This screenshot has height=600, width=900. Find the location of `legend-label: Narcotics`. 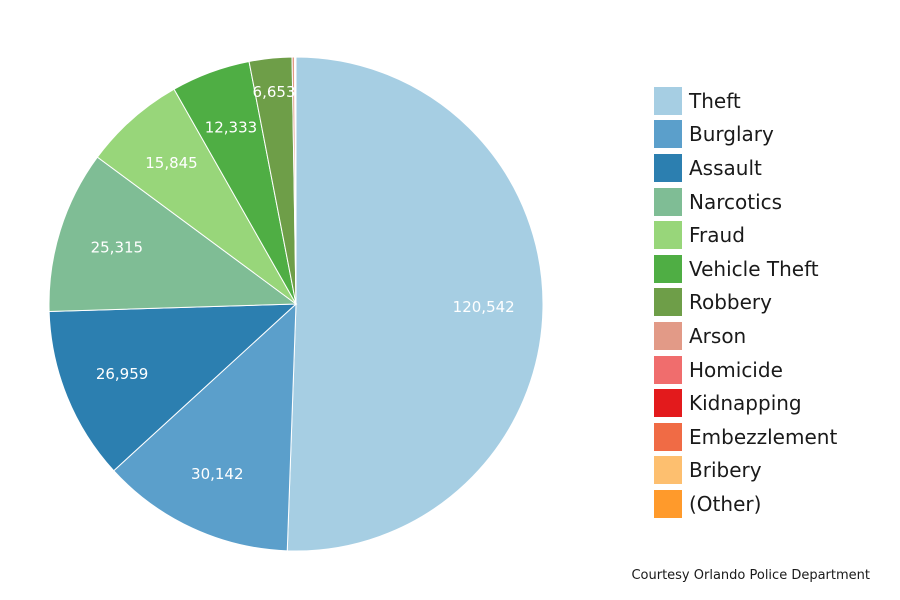

legend-label: Narcotics is located at coordinates (736, 201).